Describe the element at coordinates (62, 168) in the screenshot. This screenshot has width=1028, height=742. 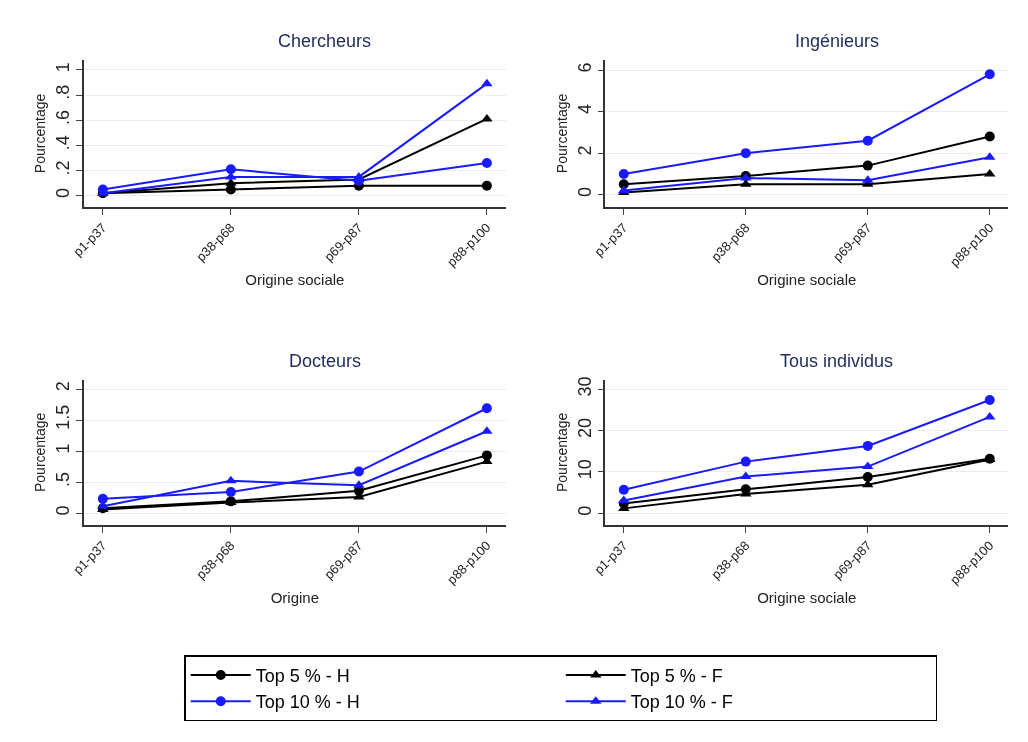
I see `y-tick-label: .2` at that location.